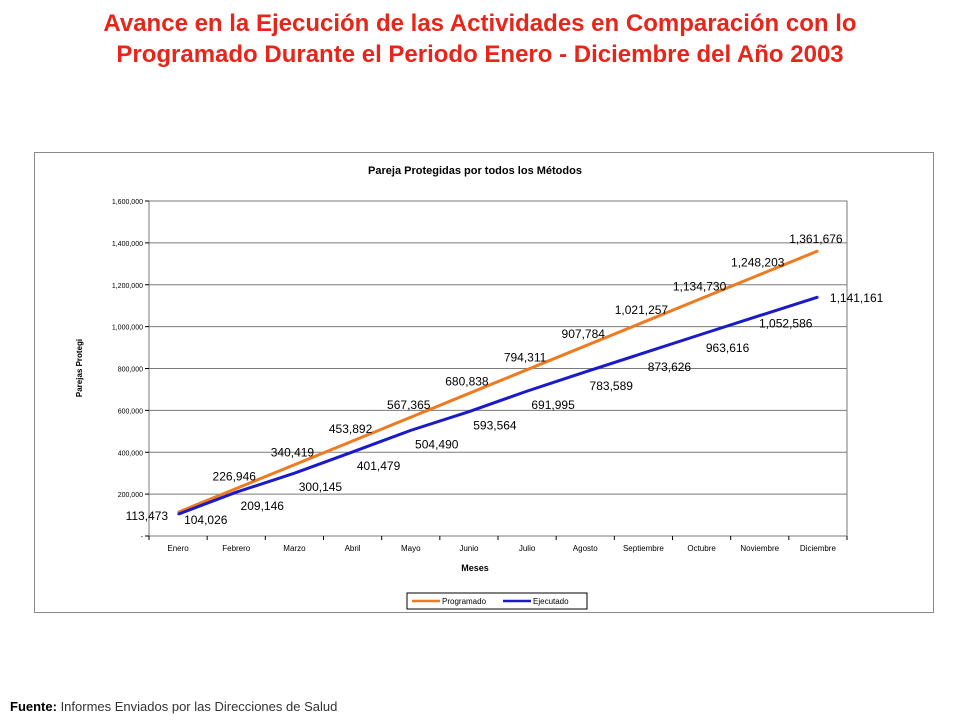 The width and height of the screenshot is (960, 720). Describe the element at coordinates (701, 548) in the screenshot. I see `x-tick-label: Octubre` at that location.